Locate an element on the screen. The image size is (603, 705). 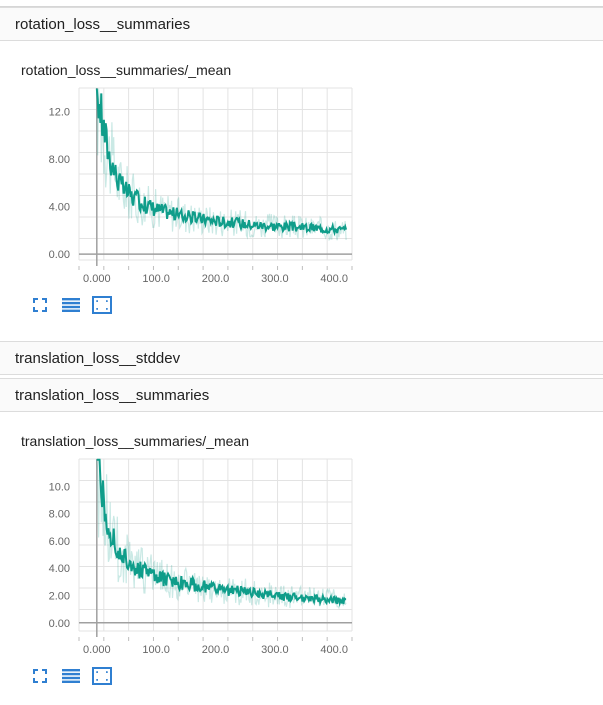
top-divider is located at coordinates (301, 6).